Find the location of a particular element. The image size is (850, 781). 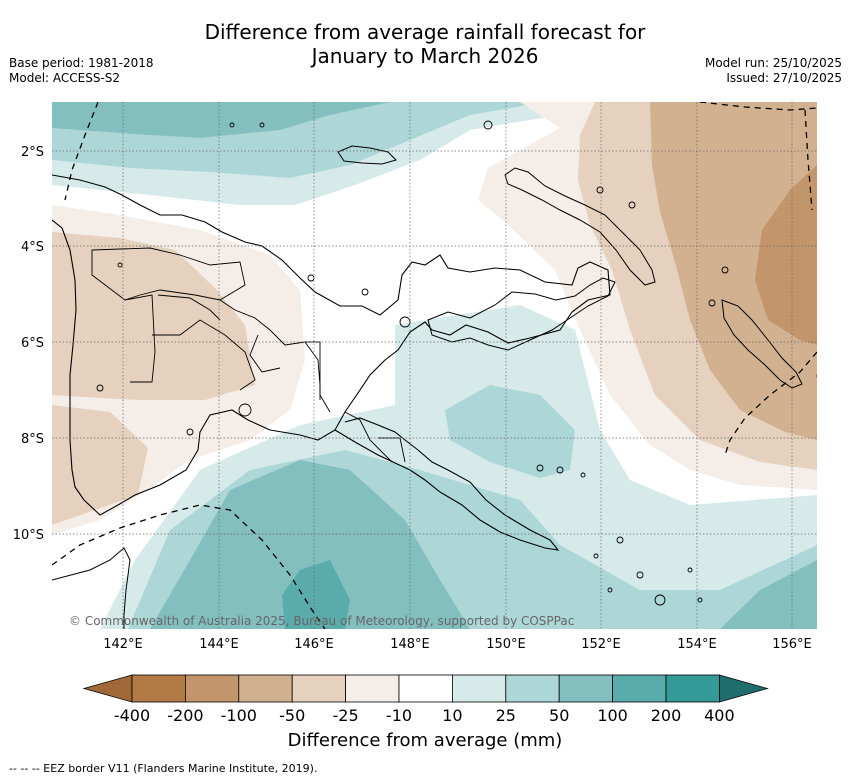

colorbar-tick-label: 100 is located at coordinates (612, 715).